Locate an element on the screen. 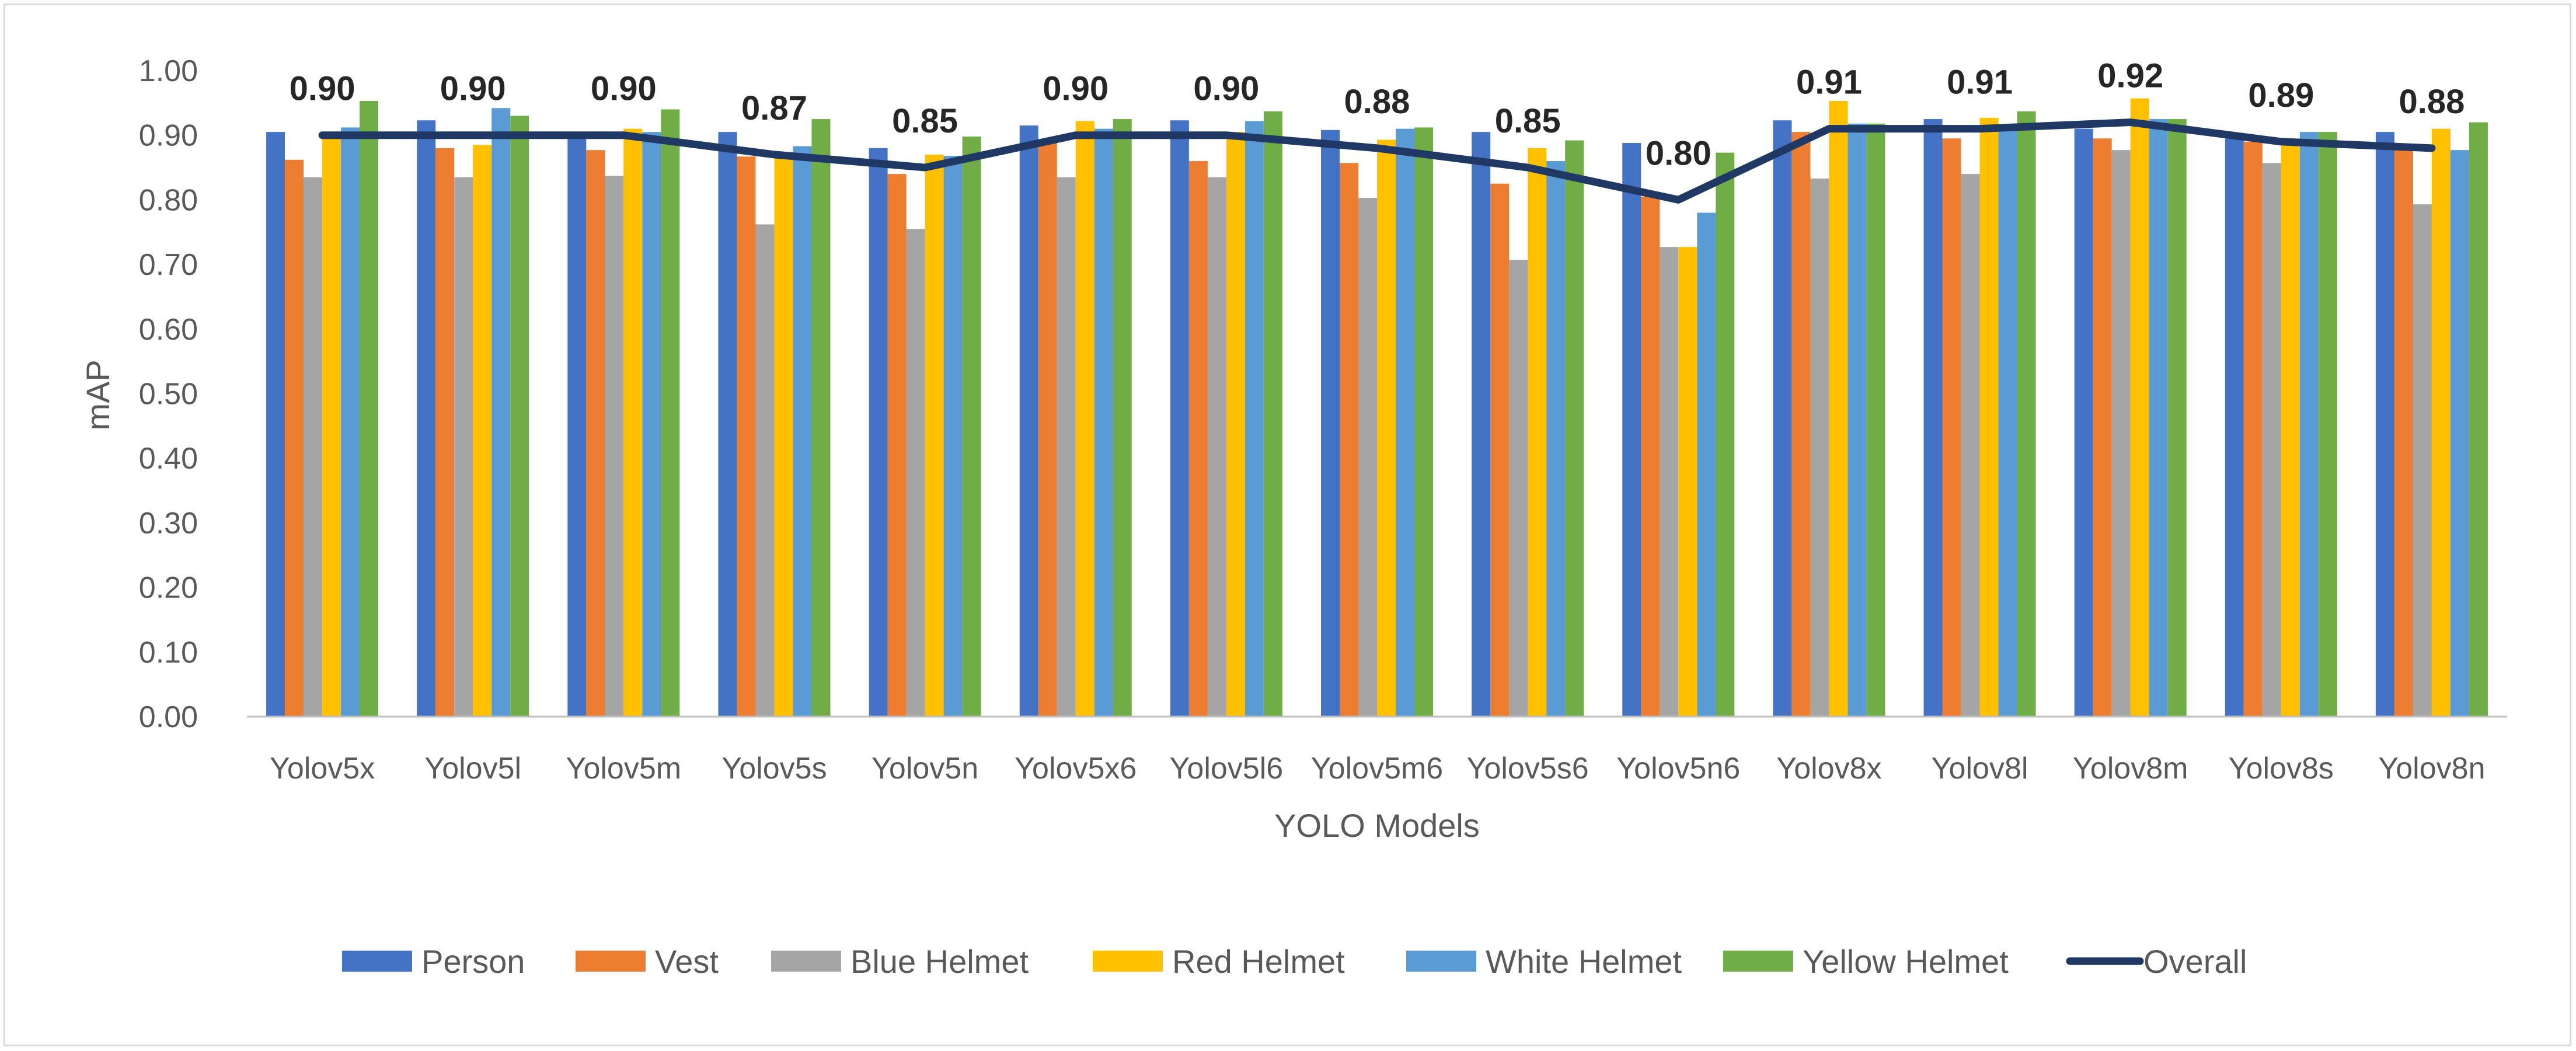  line-overall is located at coordinates (1377, 161).